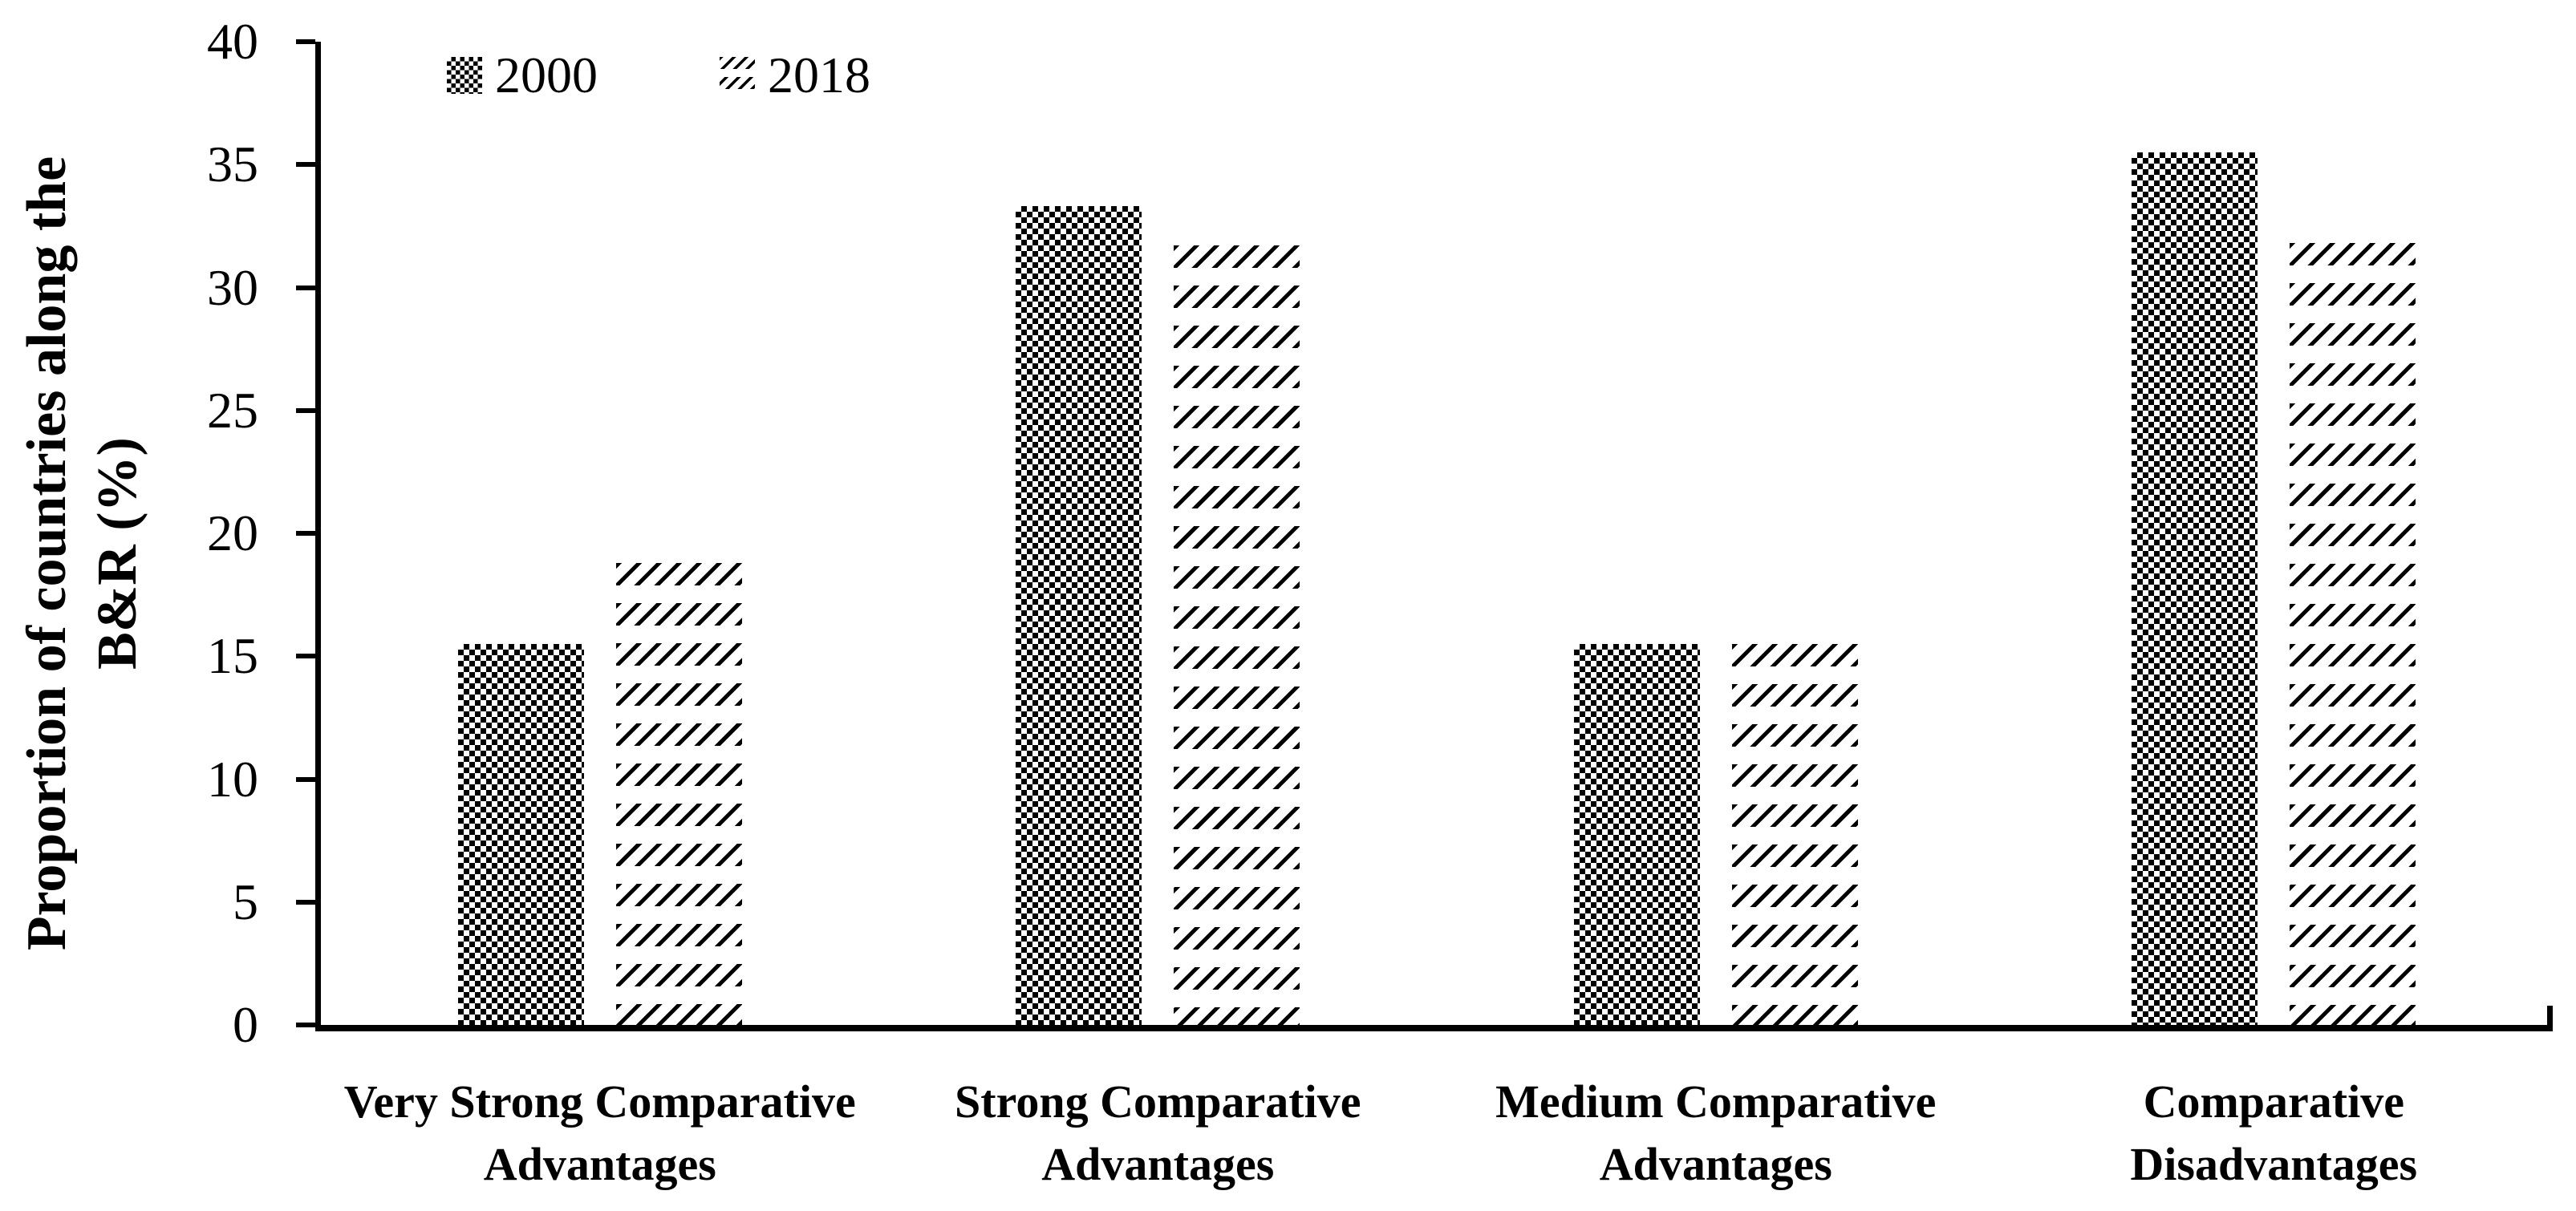 This screenshot has width=2576, height=1211. I want to click on y-tick-label-0: 0, so click(245, 1024).